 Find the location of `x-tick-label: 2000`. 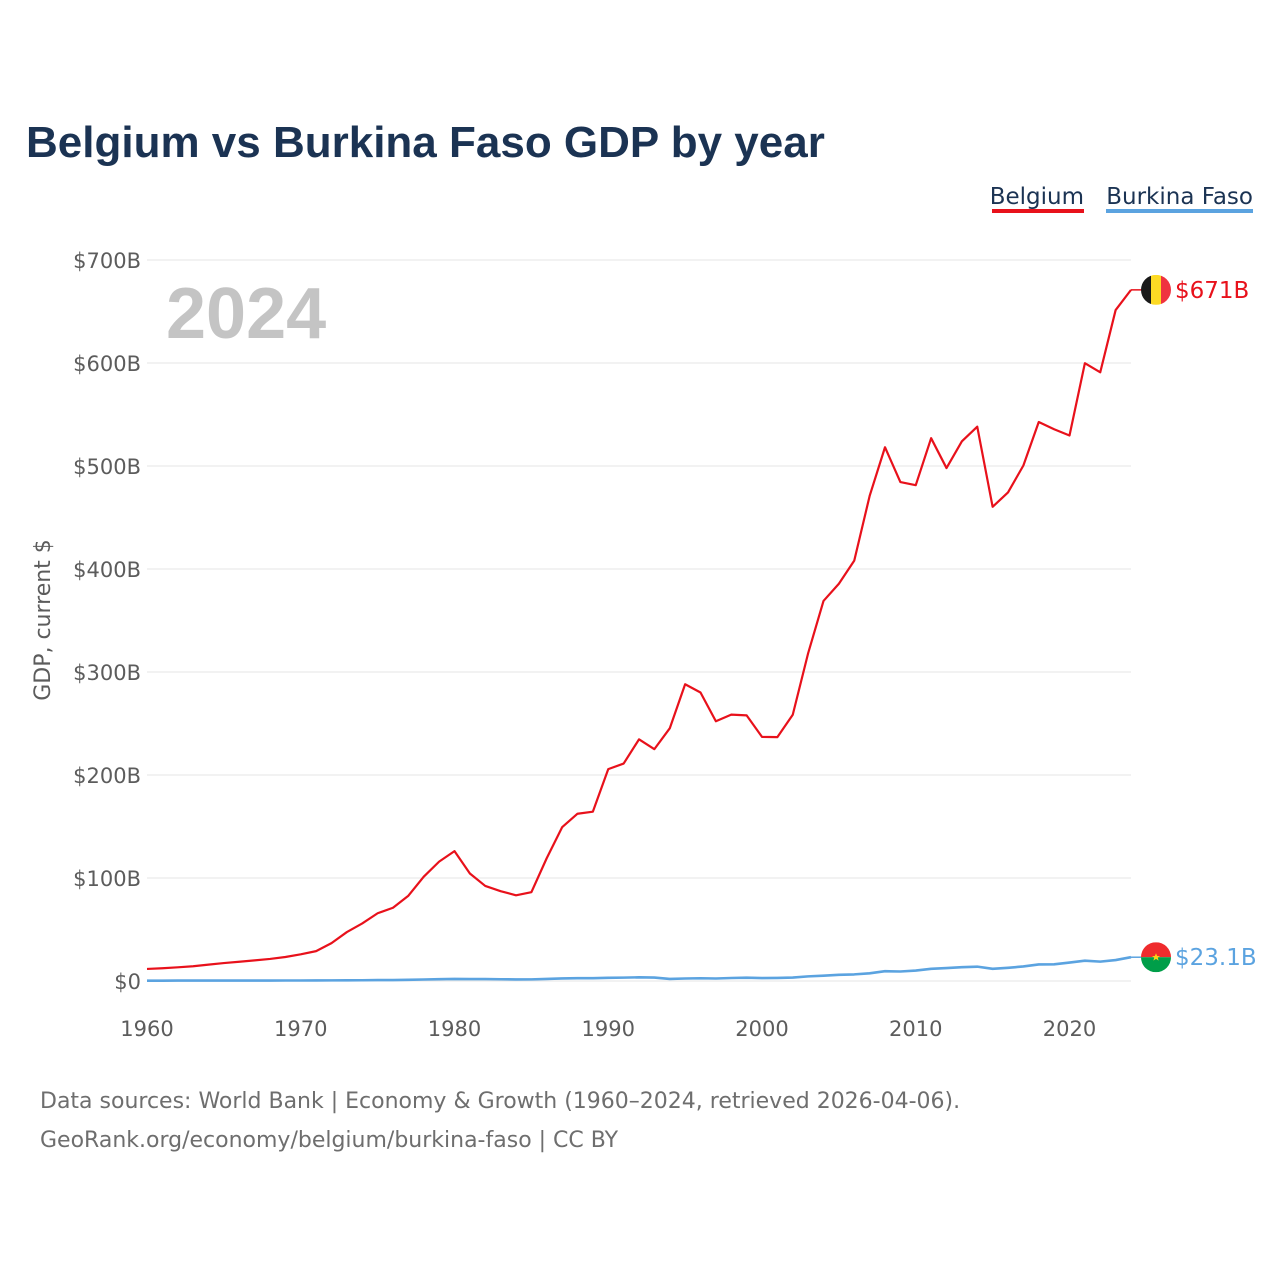

x-tick-label: 2000 is located at coordinates (761, 1029).